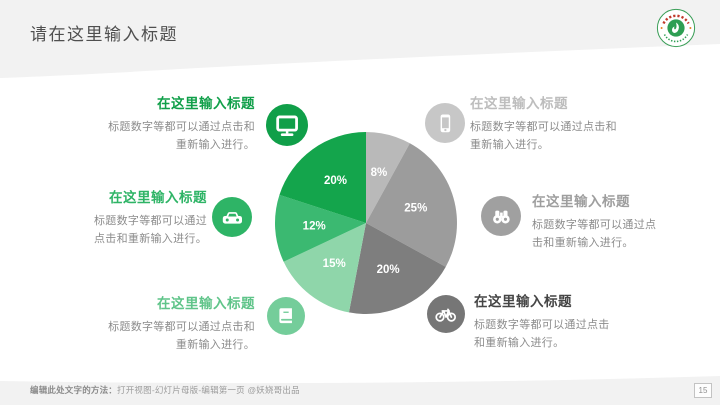 This screenshot has height=405, width=720. I want to click on book-icon, so click(286, 316).